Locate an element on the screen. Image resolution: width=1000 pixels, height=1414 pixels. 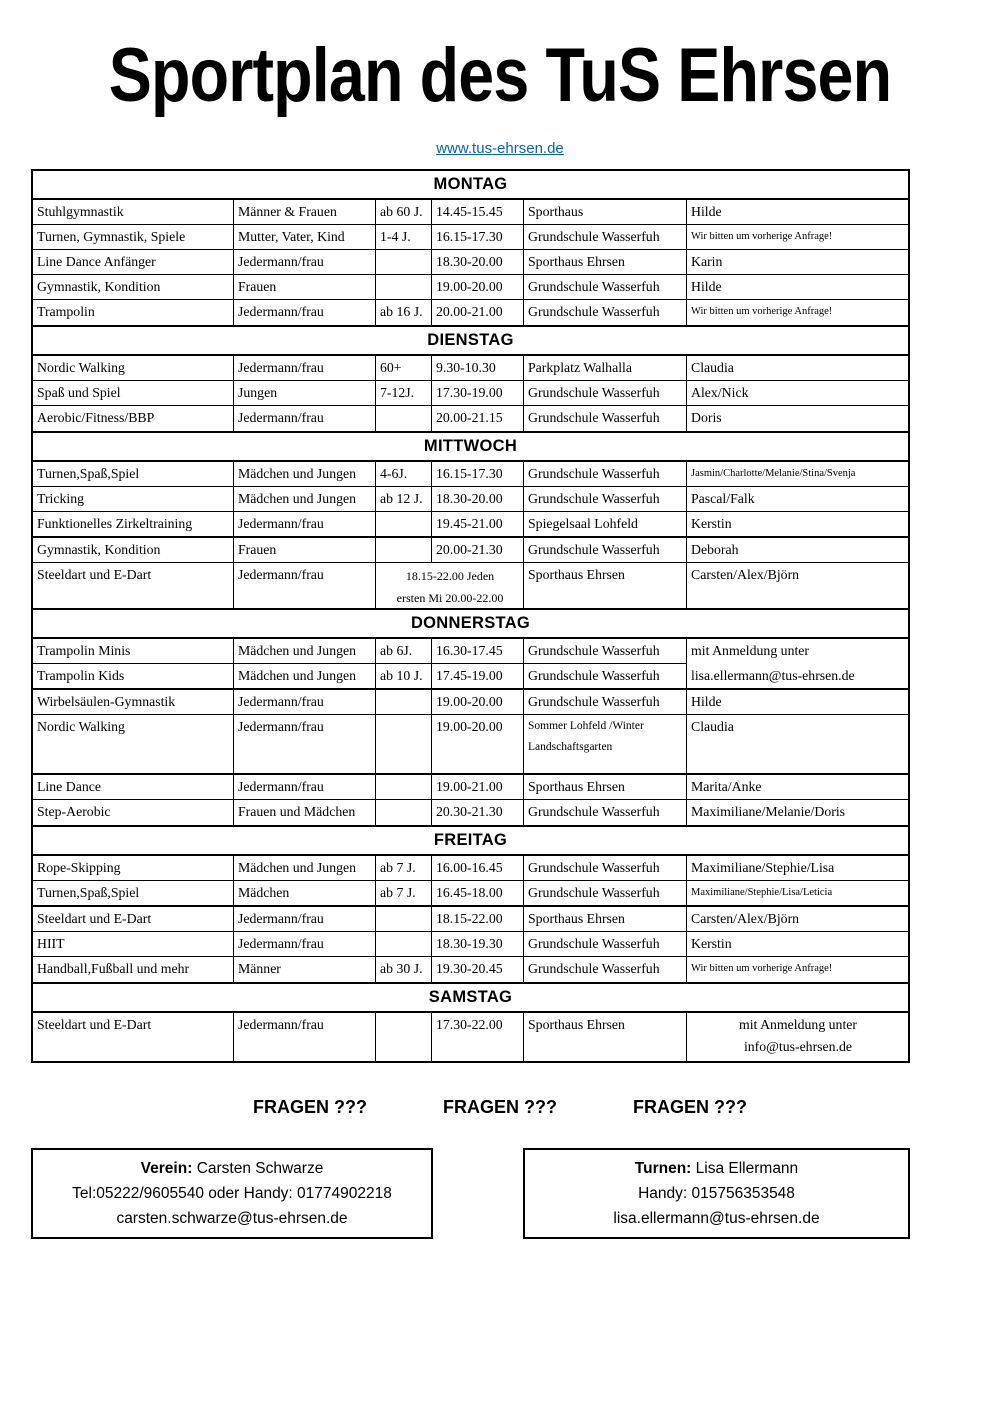
cell-activity: Turnen,Spaß,Spiel is located at coordinates (133, 474).